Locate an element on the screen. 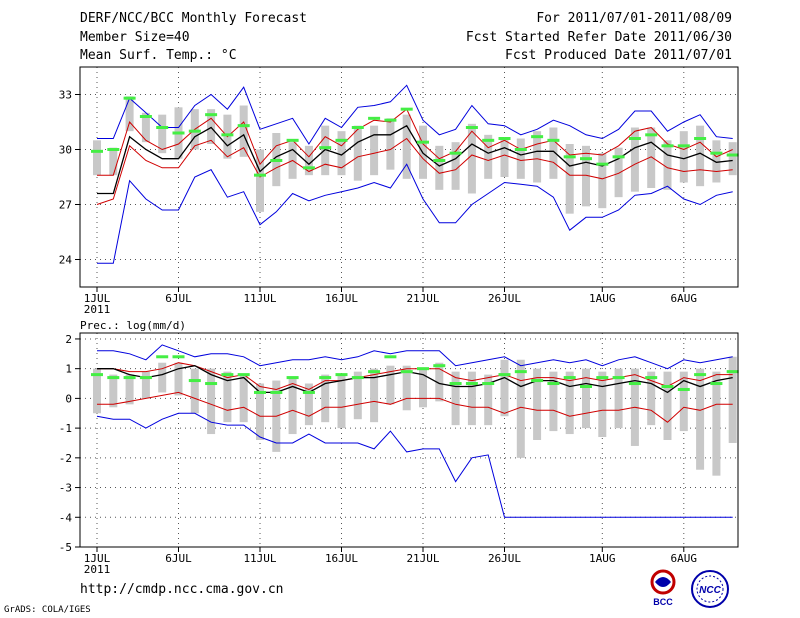 The width and height of the screenshot is (800, 618). series-line-max is located at coordinates (415, 213).